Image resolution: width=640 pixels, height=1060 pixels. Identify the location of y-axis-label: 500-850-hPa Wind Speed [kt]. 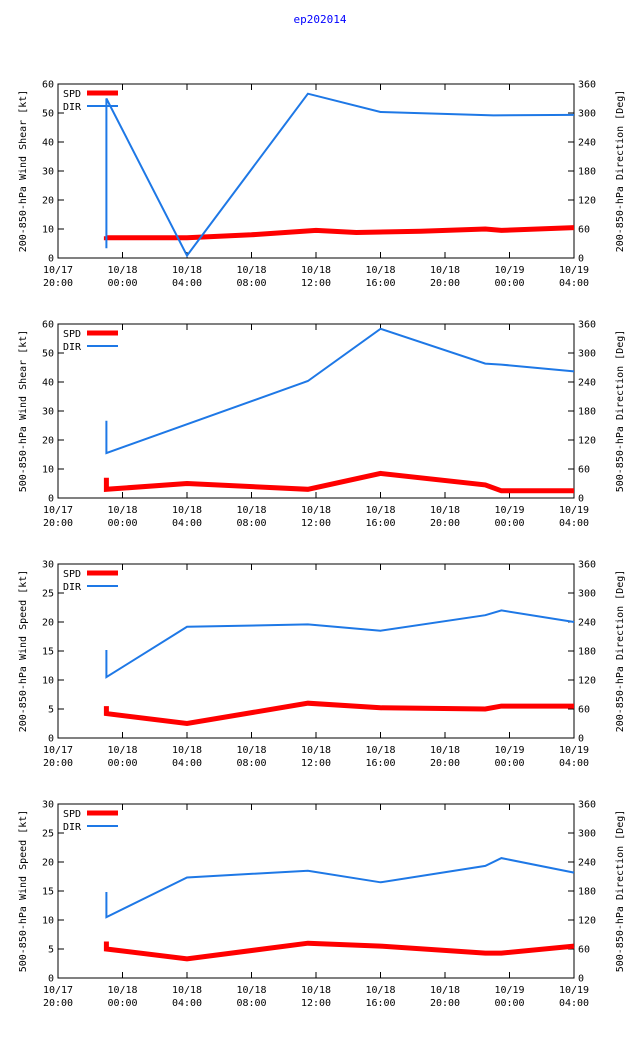
(23, 891).